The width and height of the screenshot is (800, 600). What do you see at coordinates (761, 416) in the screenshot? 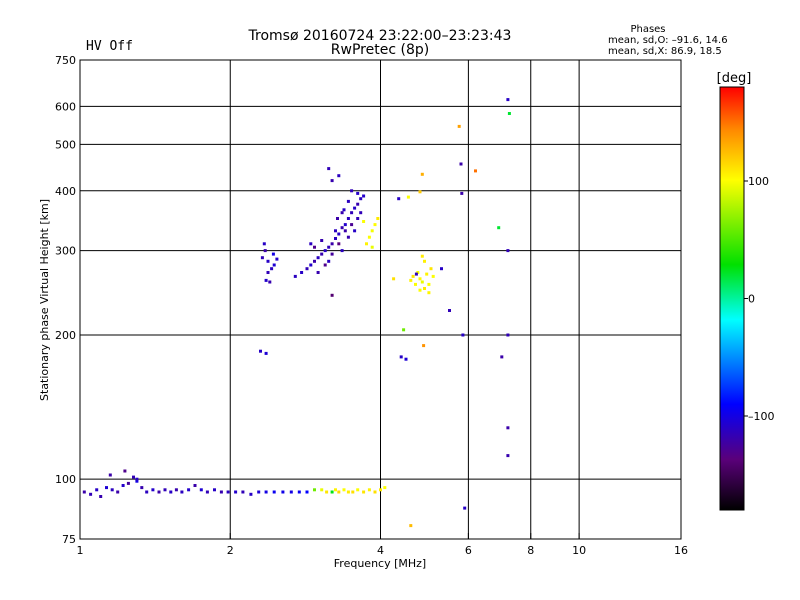
I see `colorbar-tick-label: –100` at bounding box center [761, 416].